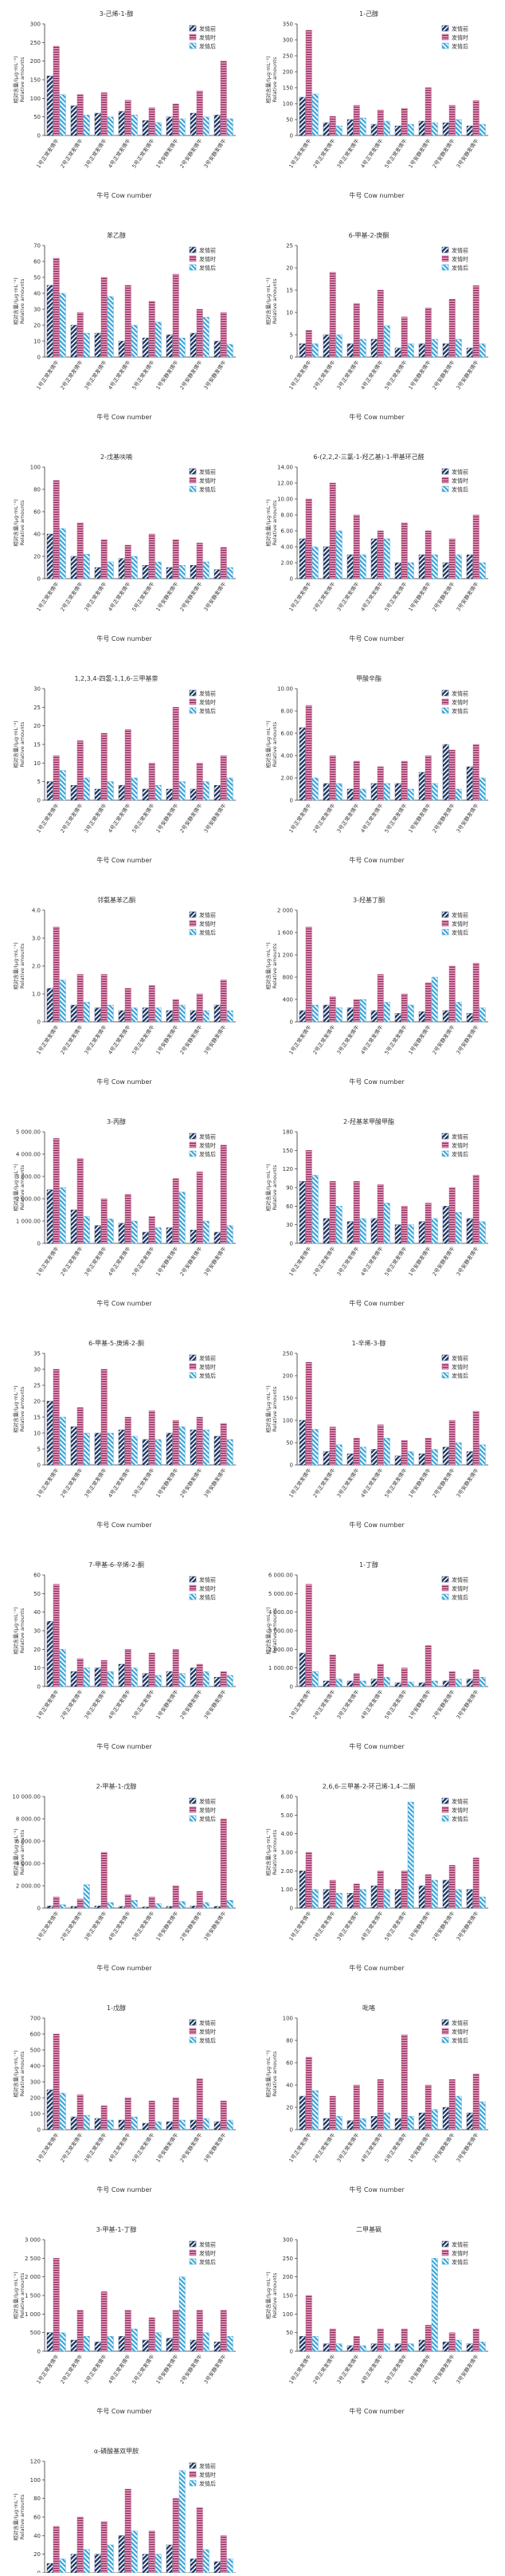 The image size is (505, 2576). I want to click on y-tick-label: 2 000.00, so click(28, 1886).